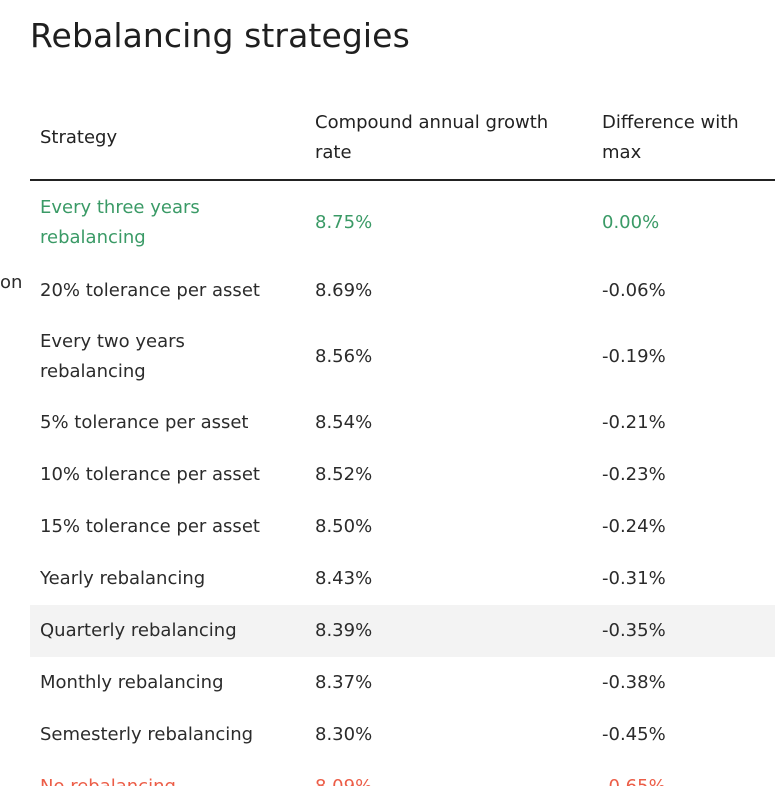 The height and width of the screenshot is (786, 775). Describe the element at coordinates (167, 139) in the screenshot. I see `header-strategy: Strategy` at that location.